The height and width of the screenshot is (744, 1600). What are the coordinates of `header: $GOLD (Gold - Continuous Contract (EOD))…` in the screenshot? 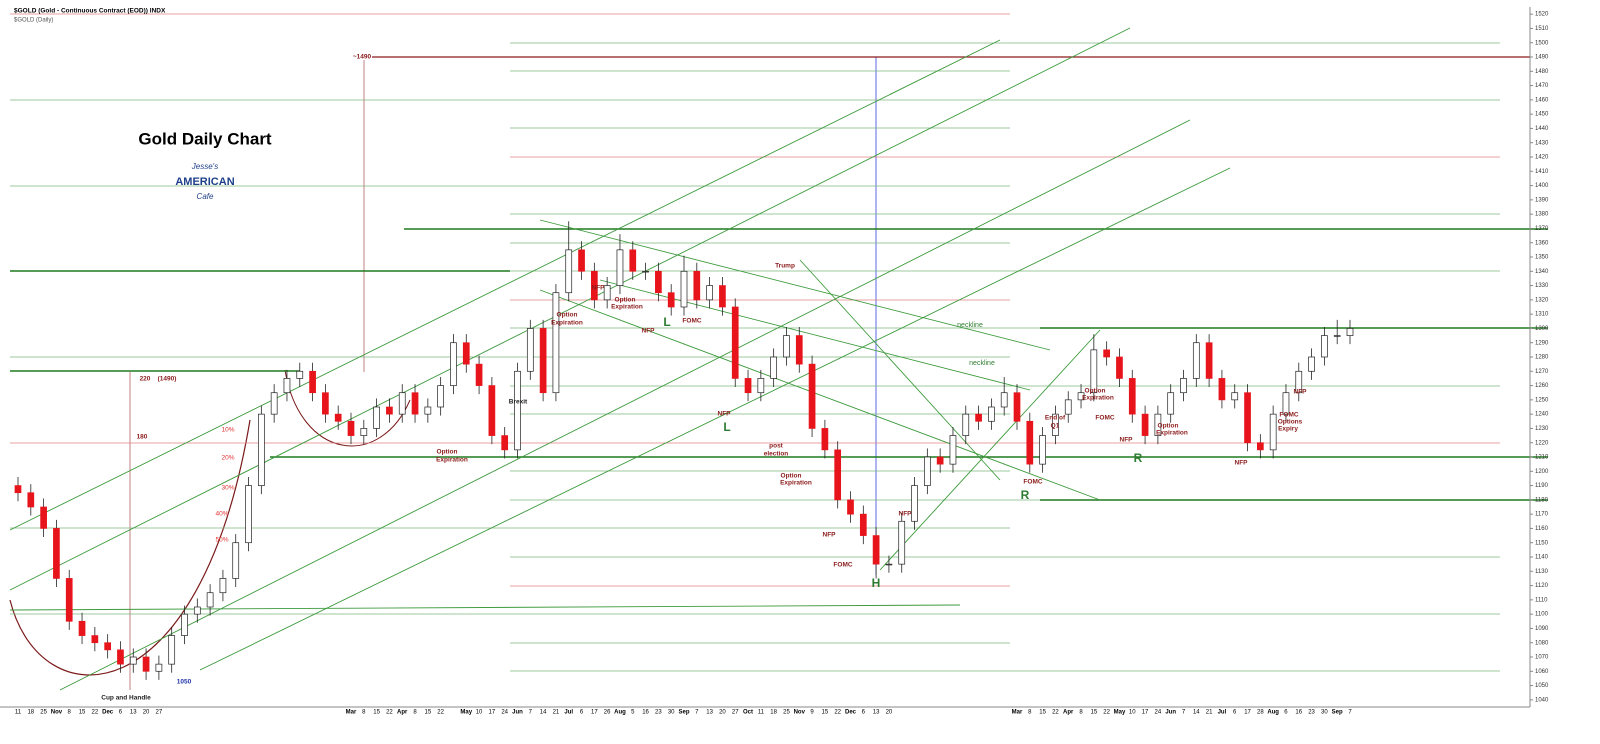 It's located at (90, 11).